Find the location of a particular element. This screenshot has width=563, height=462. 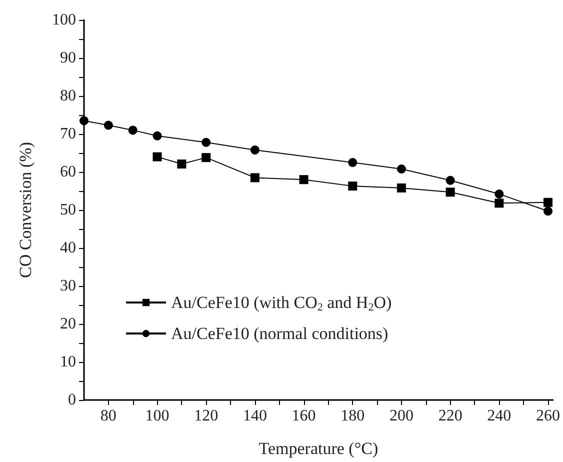

x-tick-label: 120 is located at coordinates (206, 416).